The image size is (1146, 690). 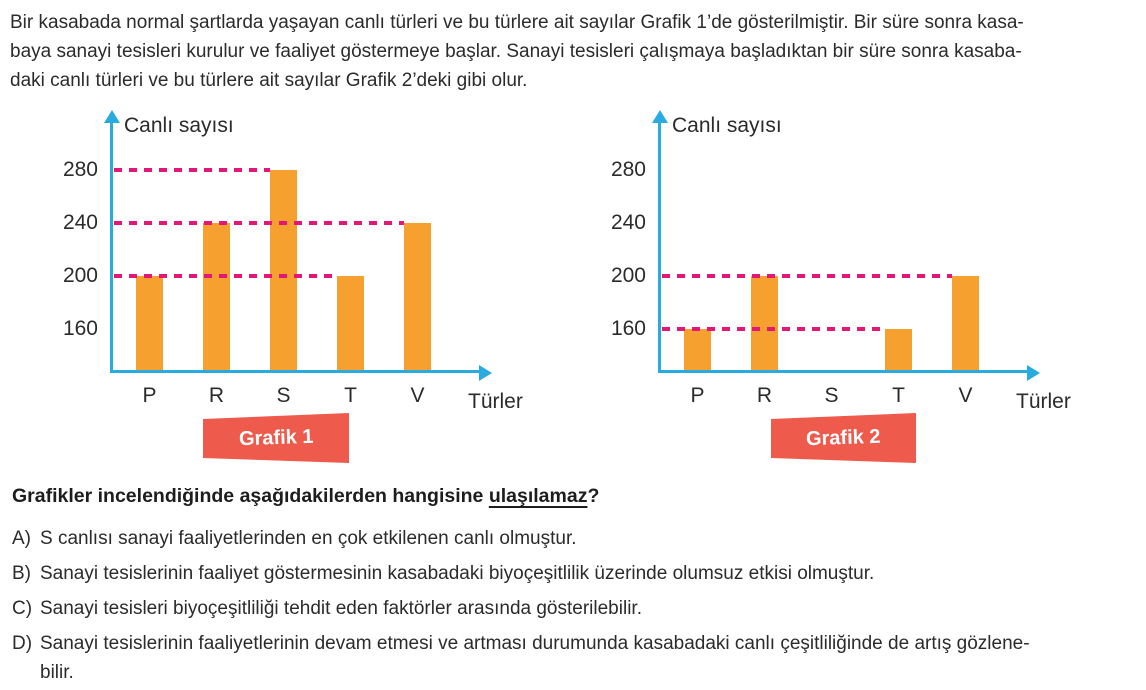 What do you see at coordinates (22, 643) in the screenshot?
I see `option-d-letter: D)` at bounding box center [22, 643].